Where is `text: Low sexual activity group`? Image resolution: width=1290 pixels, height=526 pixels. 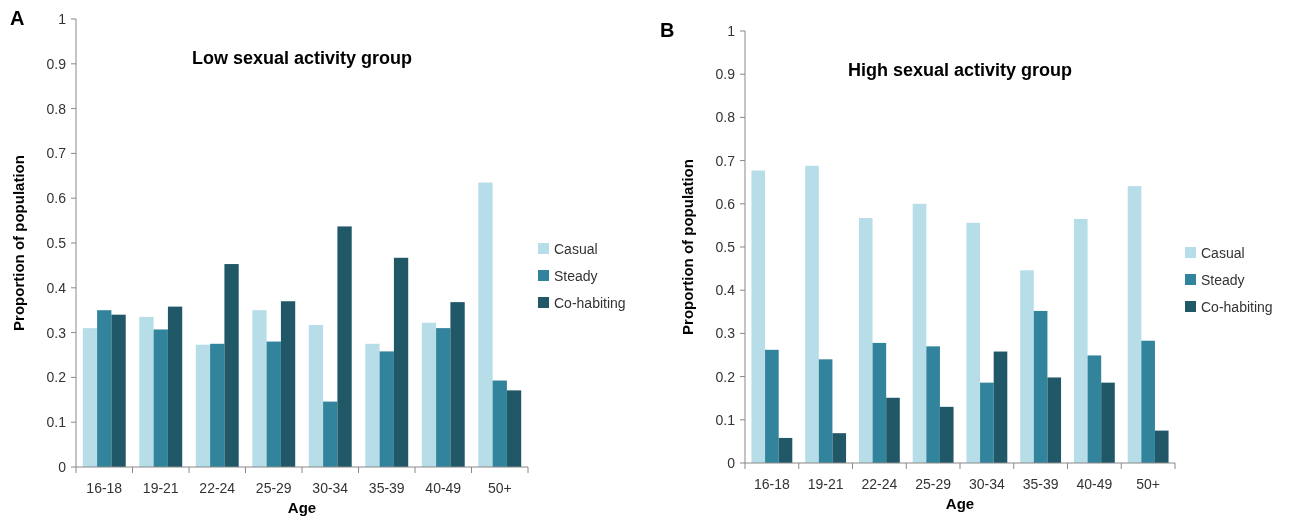
text: Low sexual activity group is located at coordinates (302, 58).